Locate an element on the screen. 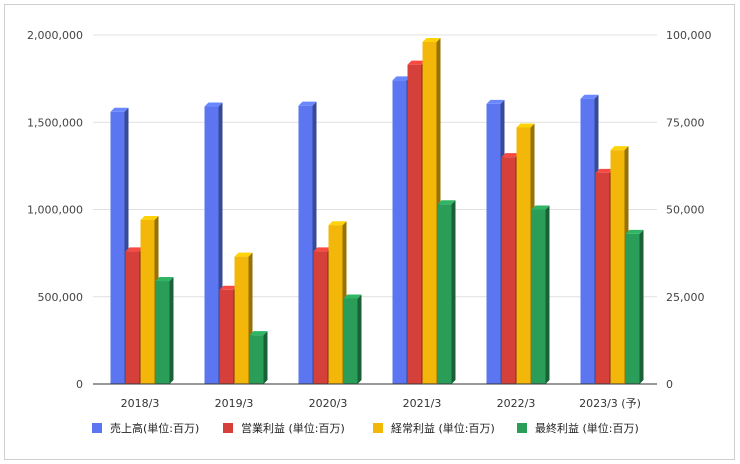  left-axis-ticks: 0 500,000 1,000,000 1,500,000 2,000,000 is located at coordinates (55, 210).